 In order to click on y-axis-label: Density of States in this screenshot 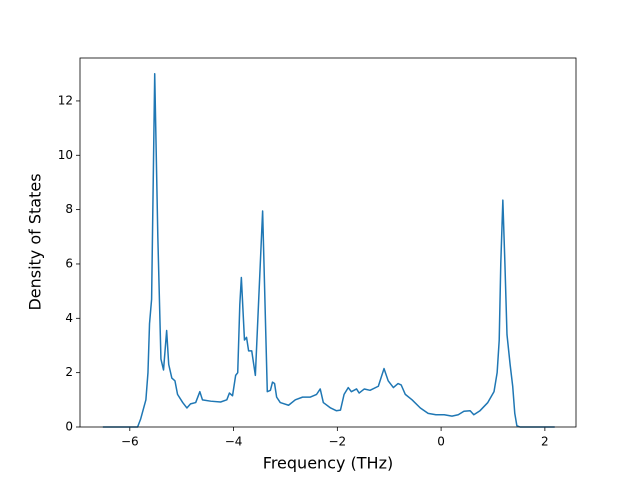, I will do `click(35, 241)`.